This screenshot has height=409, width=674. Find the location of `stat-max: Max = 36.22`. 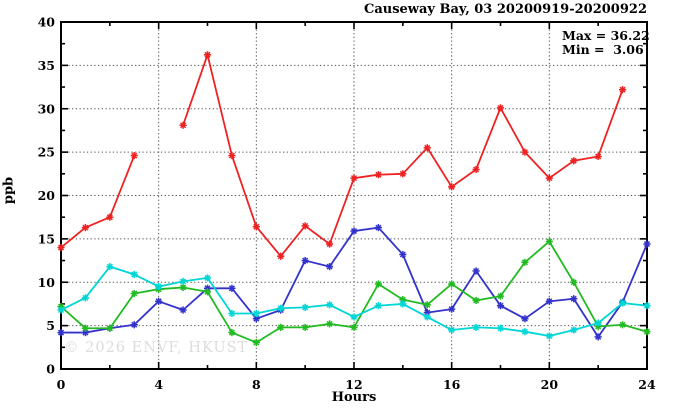

stat-max: Max = 36.22 is located at coordinates (606, 35).